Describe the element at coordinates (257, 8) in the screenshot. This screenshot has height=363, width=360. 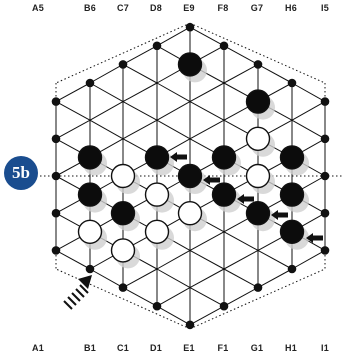
I see `top-label-g7: G7` at that location.